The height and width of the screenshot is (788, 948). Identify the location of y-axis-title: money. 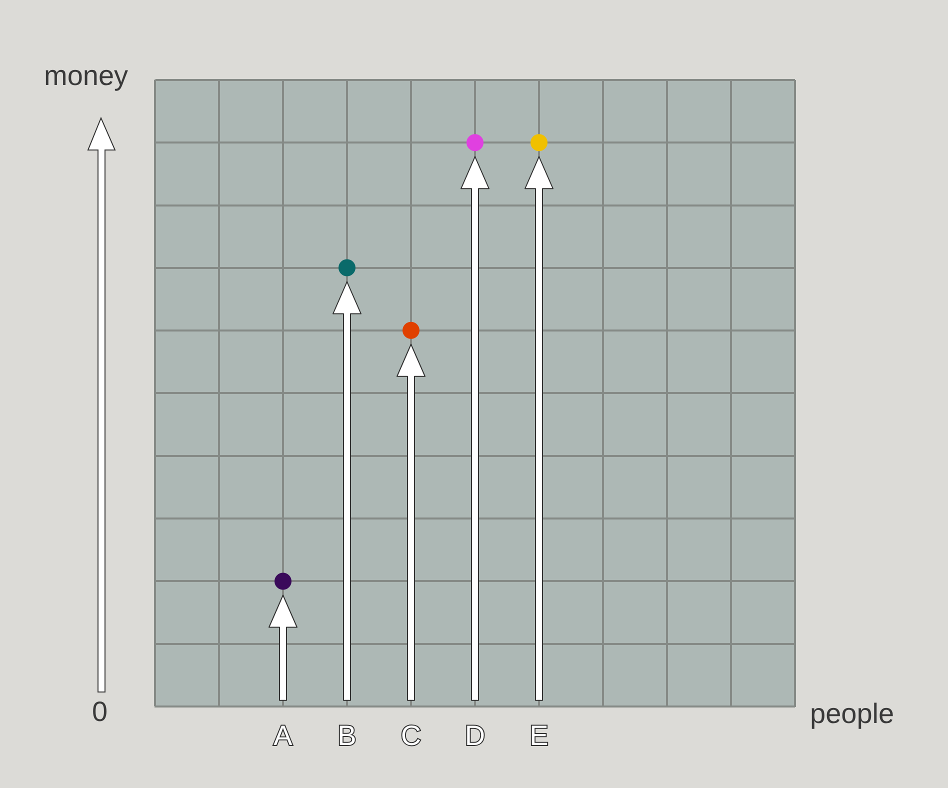
(86, 76).